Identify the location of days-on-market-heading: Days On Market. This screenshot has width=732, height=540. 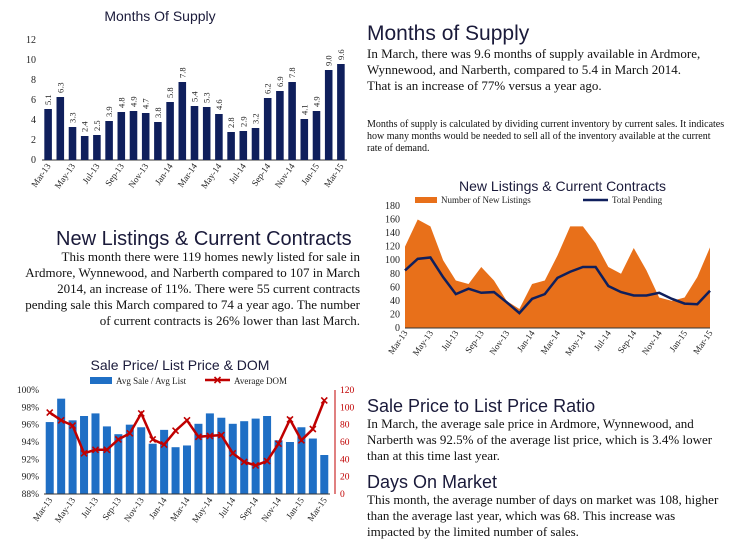
(432, 482).